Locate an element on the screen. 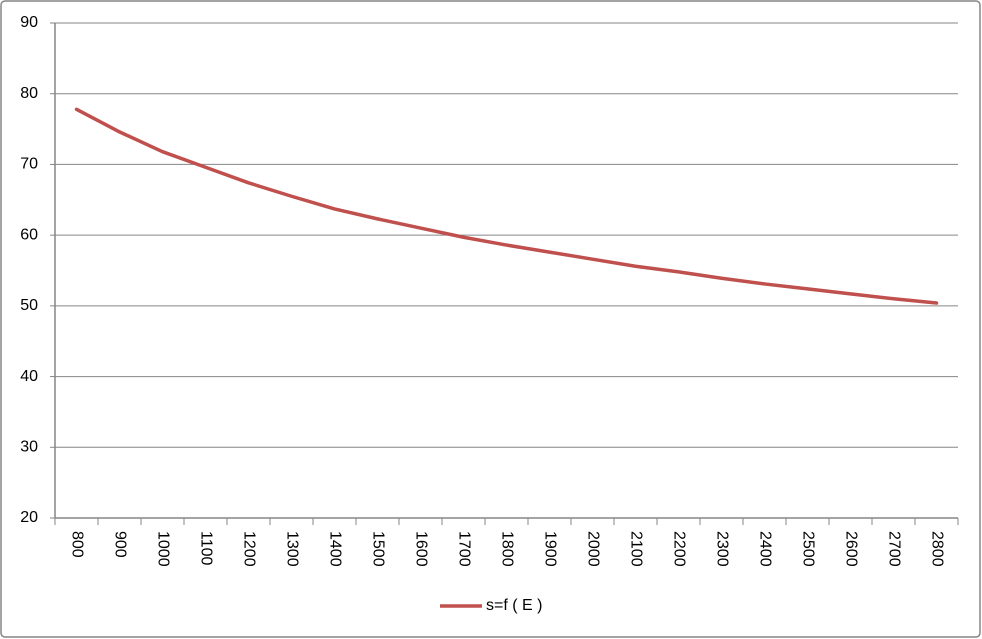  x-tick-label: 1600 is located at coordinates (420, 549).